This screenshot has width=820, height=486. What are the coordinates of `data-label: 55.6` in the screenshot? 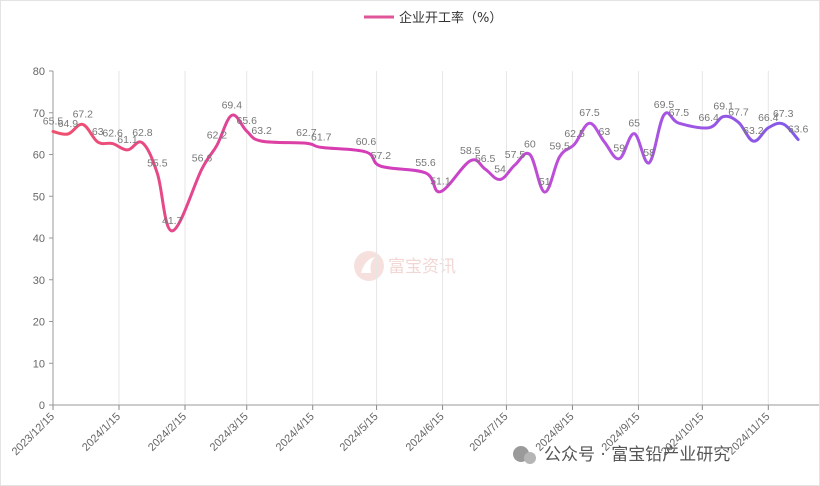 It's located at (425, 163).